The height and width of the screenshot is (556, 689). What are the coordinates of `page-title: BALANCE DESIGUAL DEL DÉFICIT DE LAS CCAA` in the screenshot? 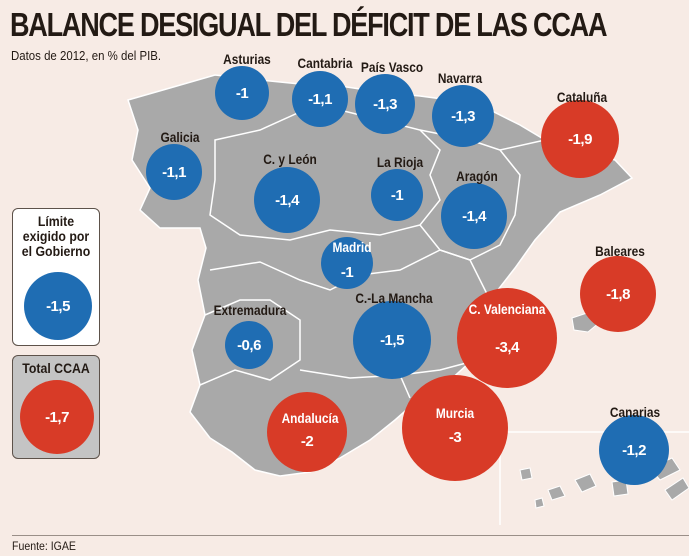 It's located at (308, 24).